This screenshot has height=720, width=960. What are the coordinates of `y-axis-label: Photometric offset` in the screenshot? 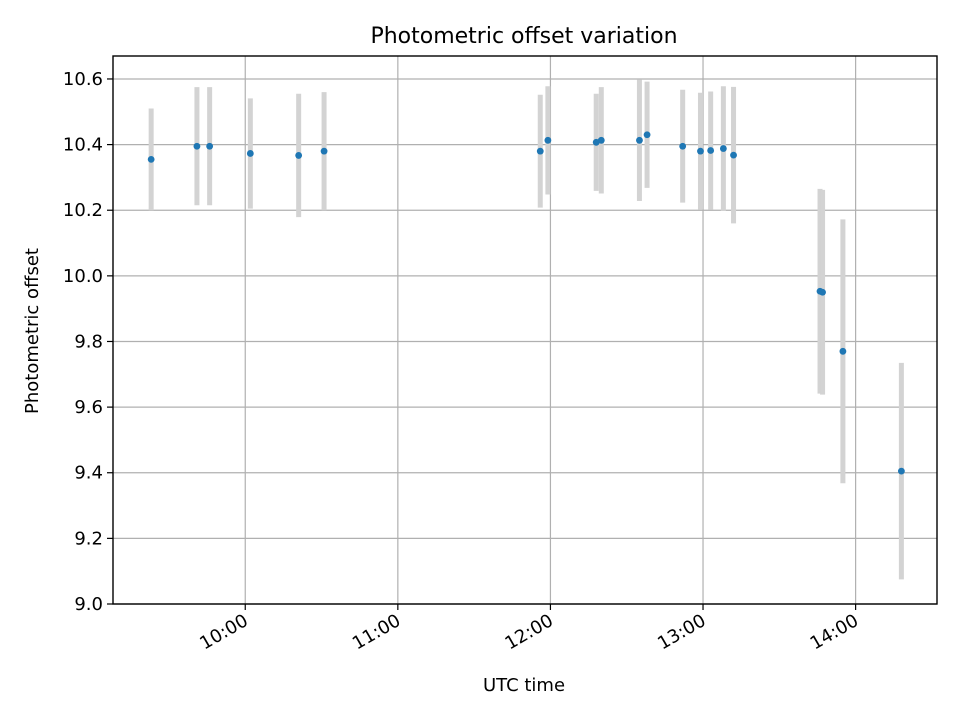 It's located at (32, 331).